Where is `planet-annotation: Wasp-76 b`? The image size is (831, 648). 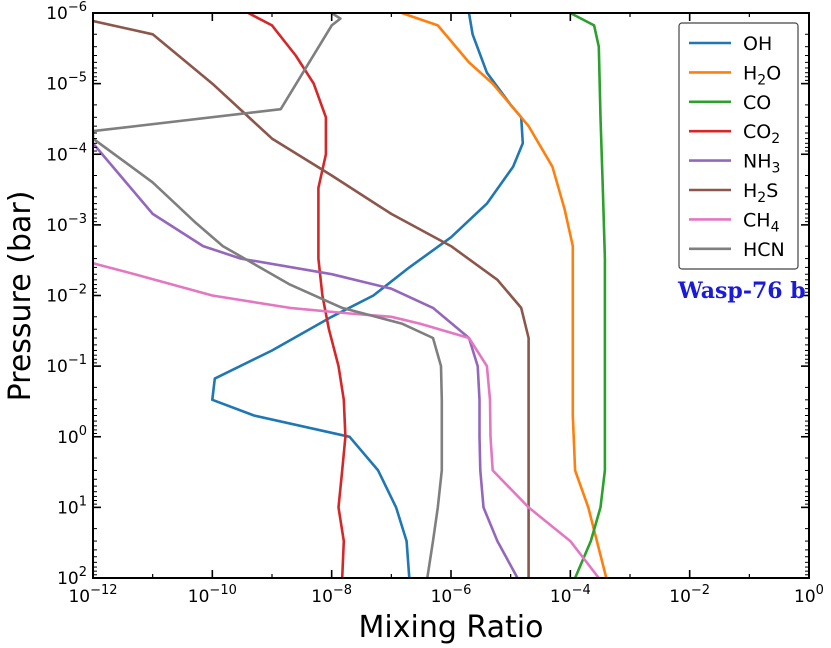
planet-annotation: Wasp-76 b is located at coordinates (741, 291).